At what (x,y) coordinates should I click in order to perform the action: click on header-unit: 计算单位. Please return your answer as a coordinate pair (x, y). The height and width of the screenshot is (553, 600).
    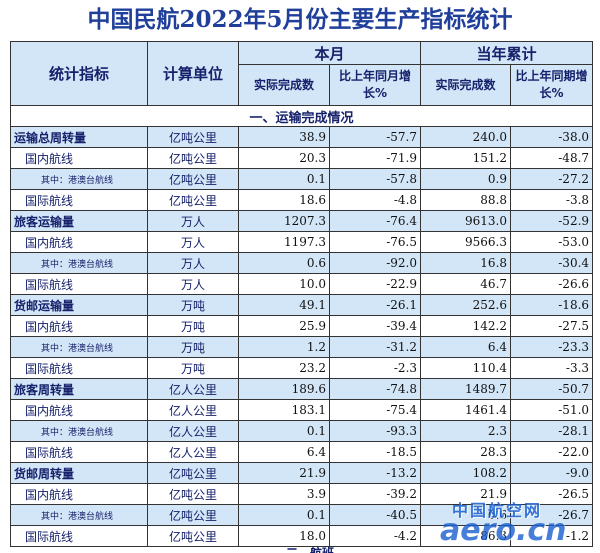
    Looking at the image, I should click on (193, 73).